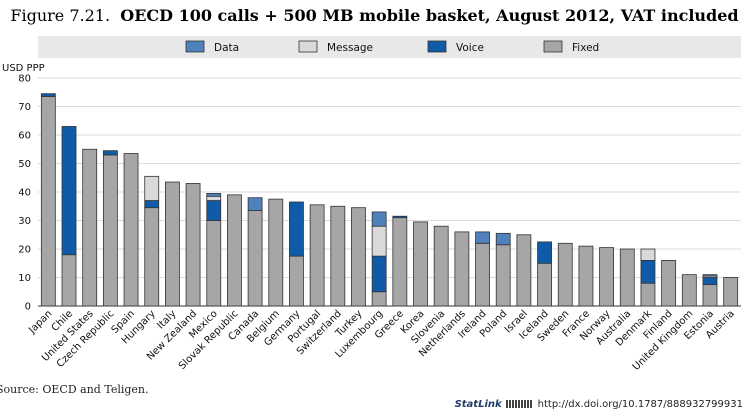 This screenshot has height=418, width=749. Describe the element at coordinates (308, 46) in the screenshot. I see `legend-swatch-message` at that location.